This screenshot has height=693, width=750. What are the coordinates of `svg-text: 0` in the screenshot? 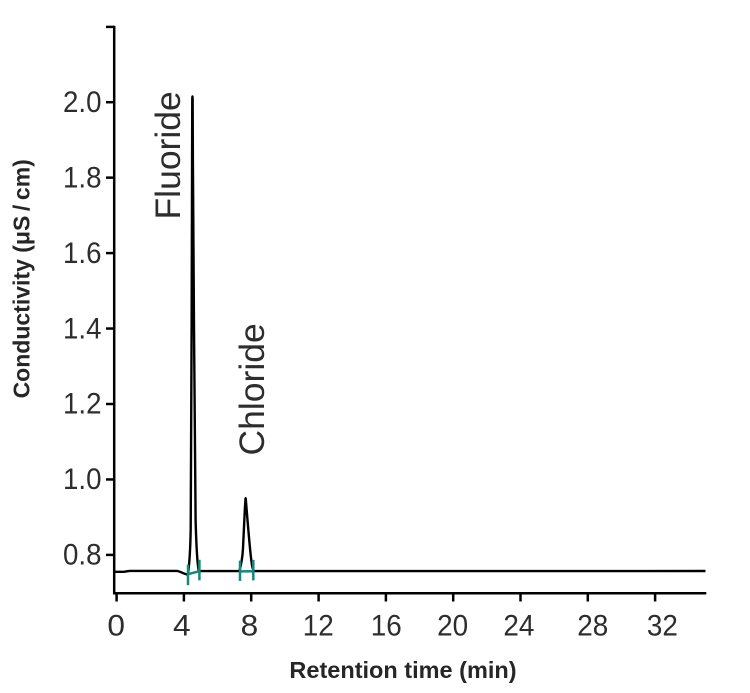 It's located at (116, 627).